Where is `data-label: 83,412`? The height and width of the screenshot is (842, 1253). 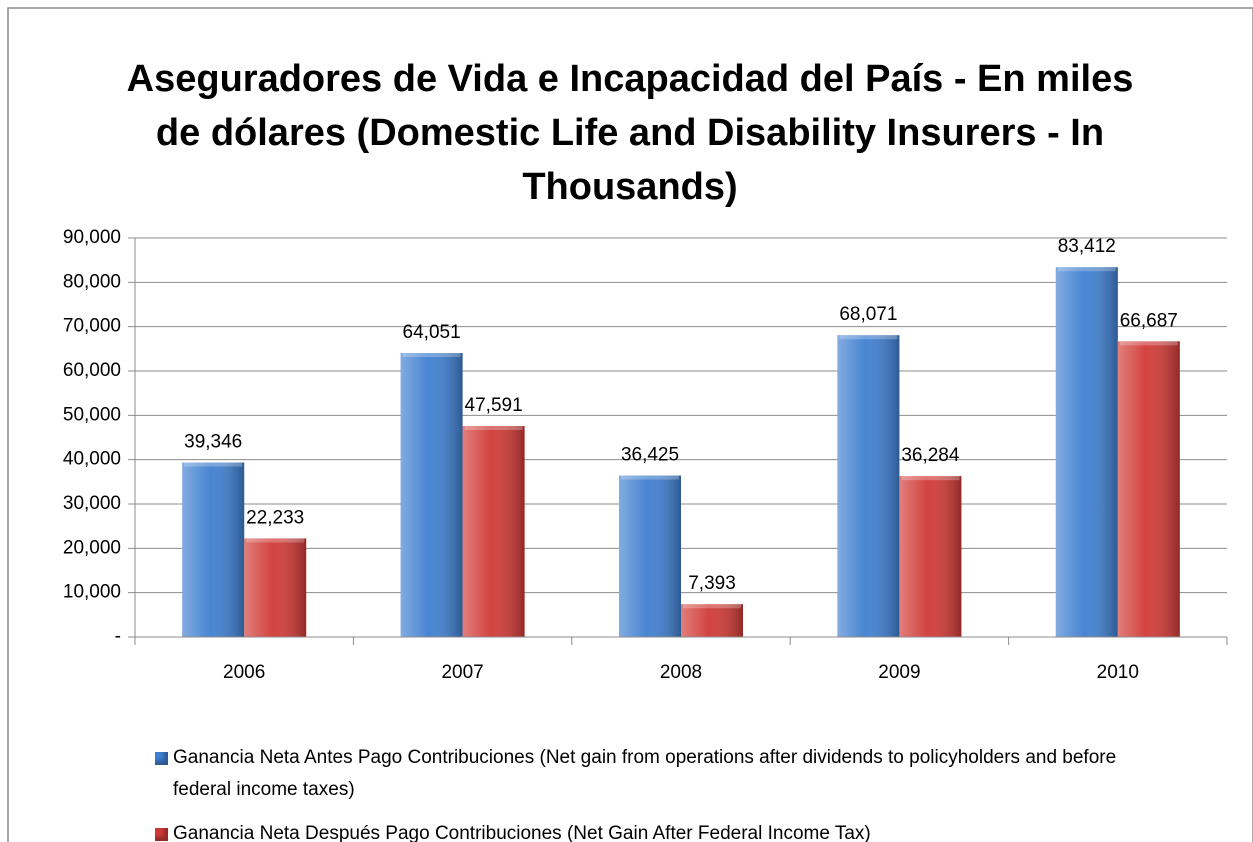 data-label: 83,412 is located at coordinates (1087, 246).